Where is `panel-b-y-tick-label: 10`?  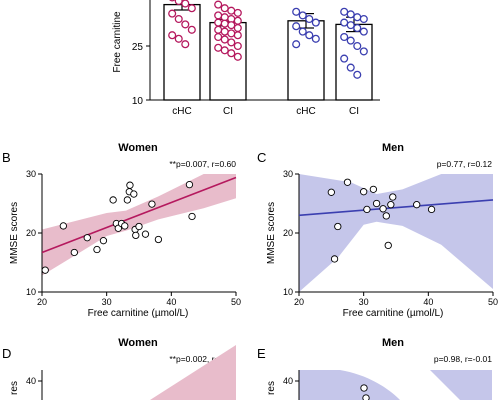 panel-b-y-tick-label: 10 is located at coordinates (31, 292).